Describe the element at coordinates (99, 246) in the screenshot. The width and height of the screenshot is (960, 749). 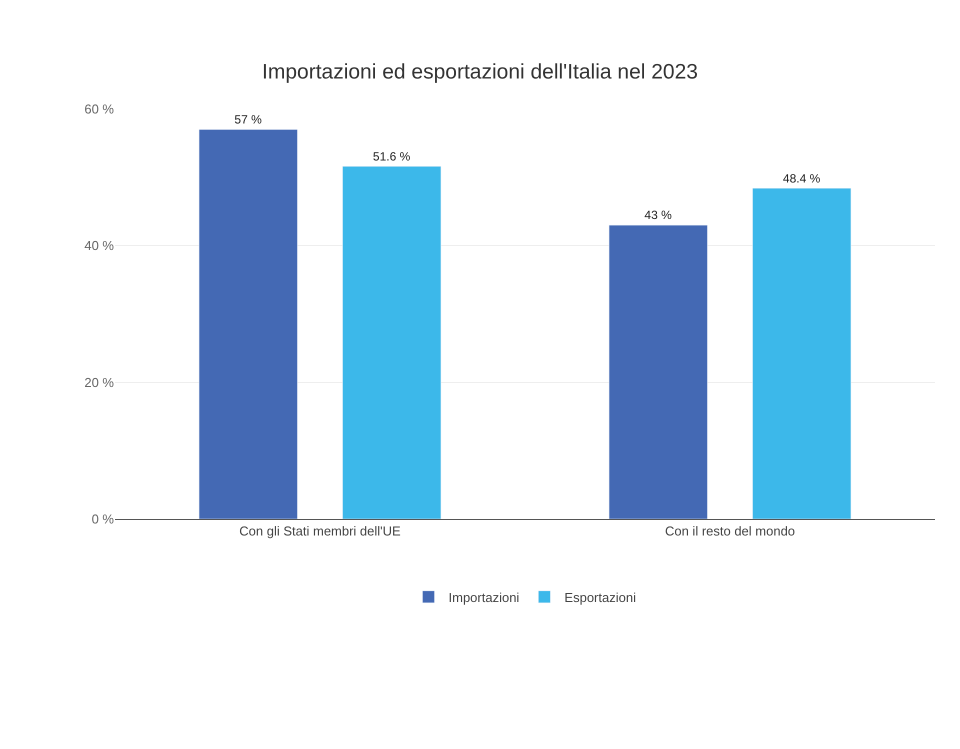
I see `y-tick-label: 40 %` at that location.